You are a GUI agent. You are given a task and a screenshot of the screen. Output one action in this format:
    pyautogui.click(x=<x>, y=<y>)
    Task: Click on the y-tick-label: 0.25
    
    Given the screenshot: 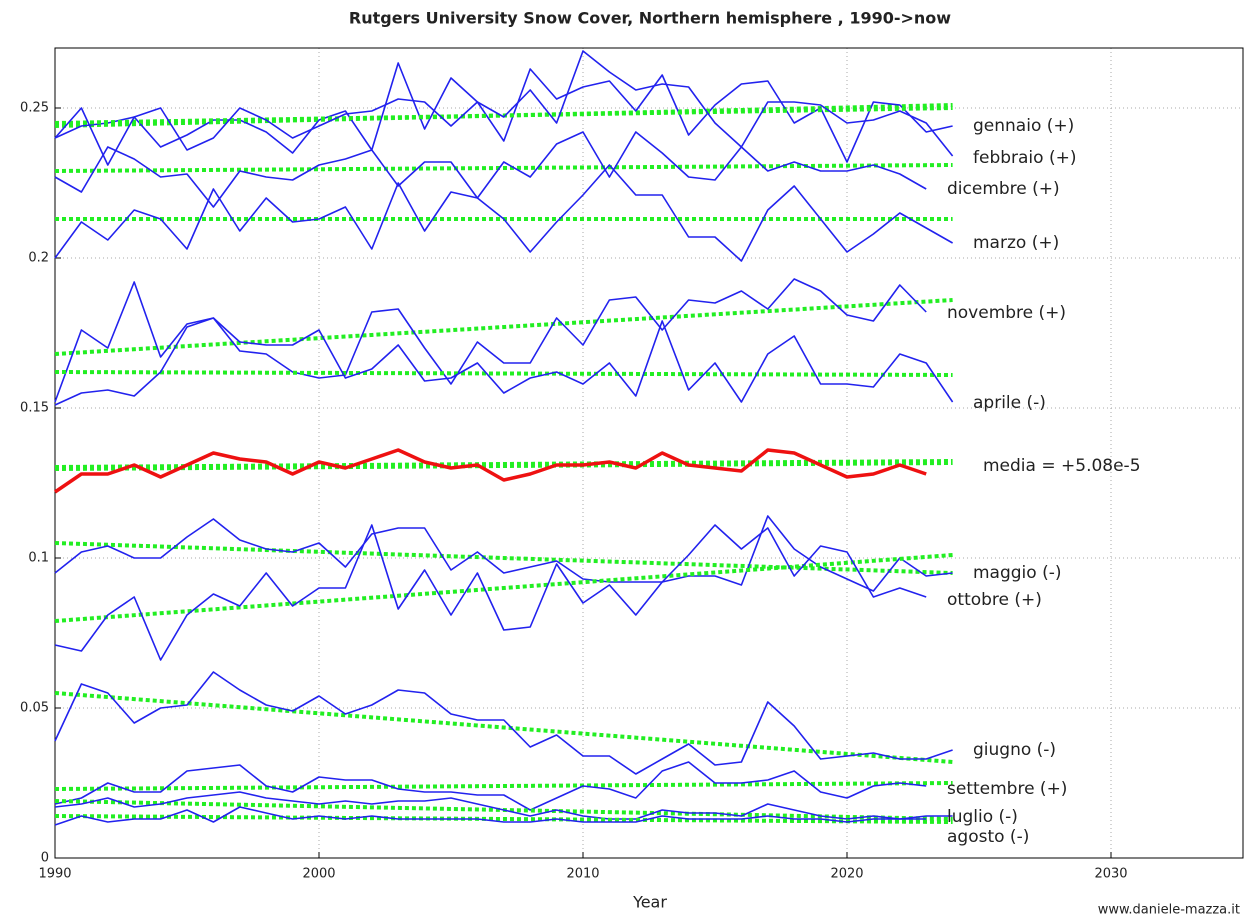 What is the action you would take?
    pyautogui.click(x=34, y=108)
    